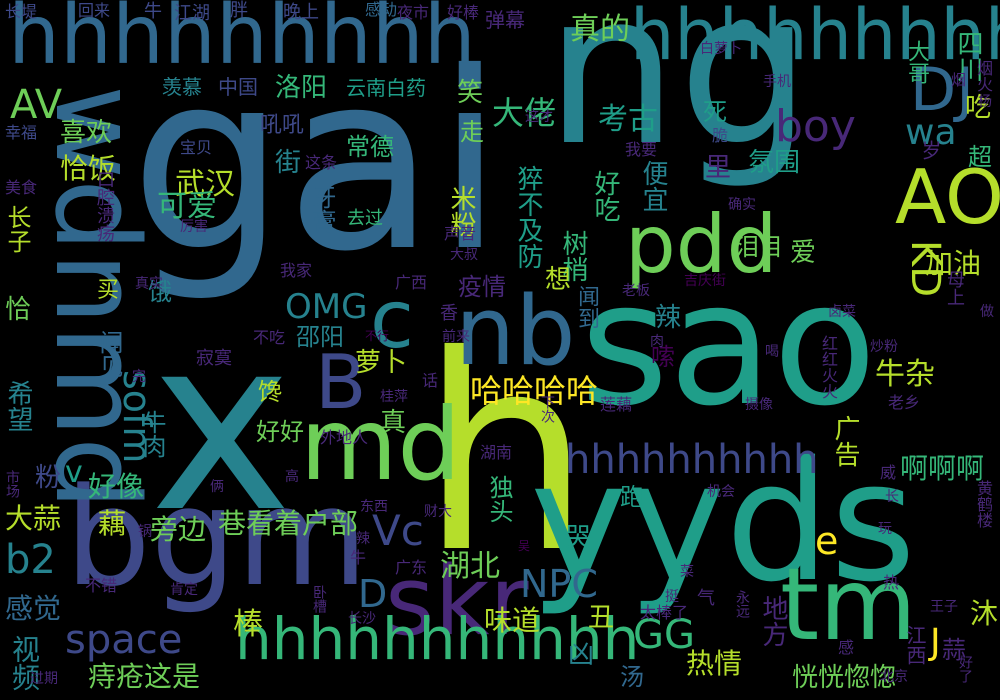 This screenshot has width=1000, height=700. Describe the element at coordinates (139, 377) in the screenshot. I see `cloud-word: 完` at that location.